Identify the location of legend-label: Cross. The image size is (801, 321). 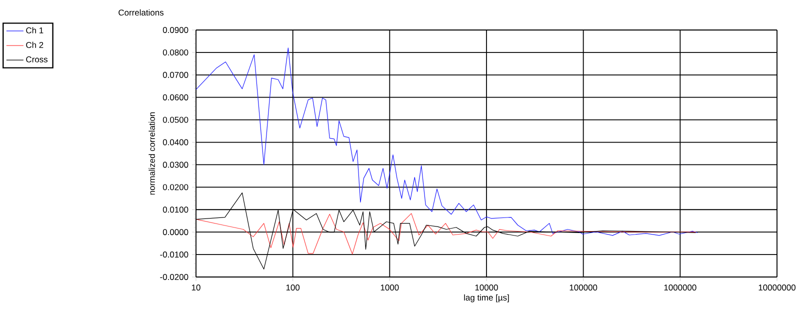
(37, 59).